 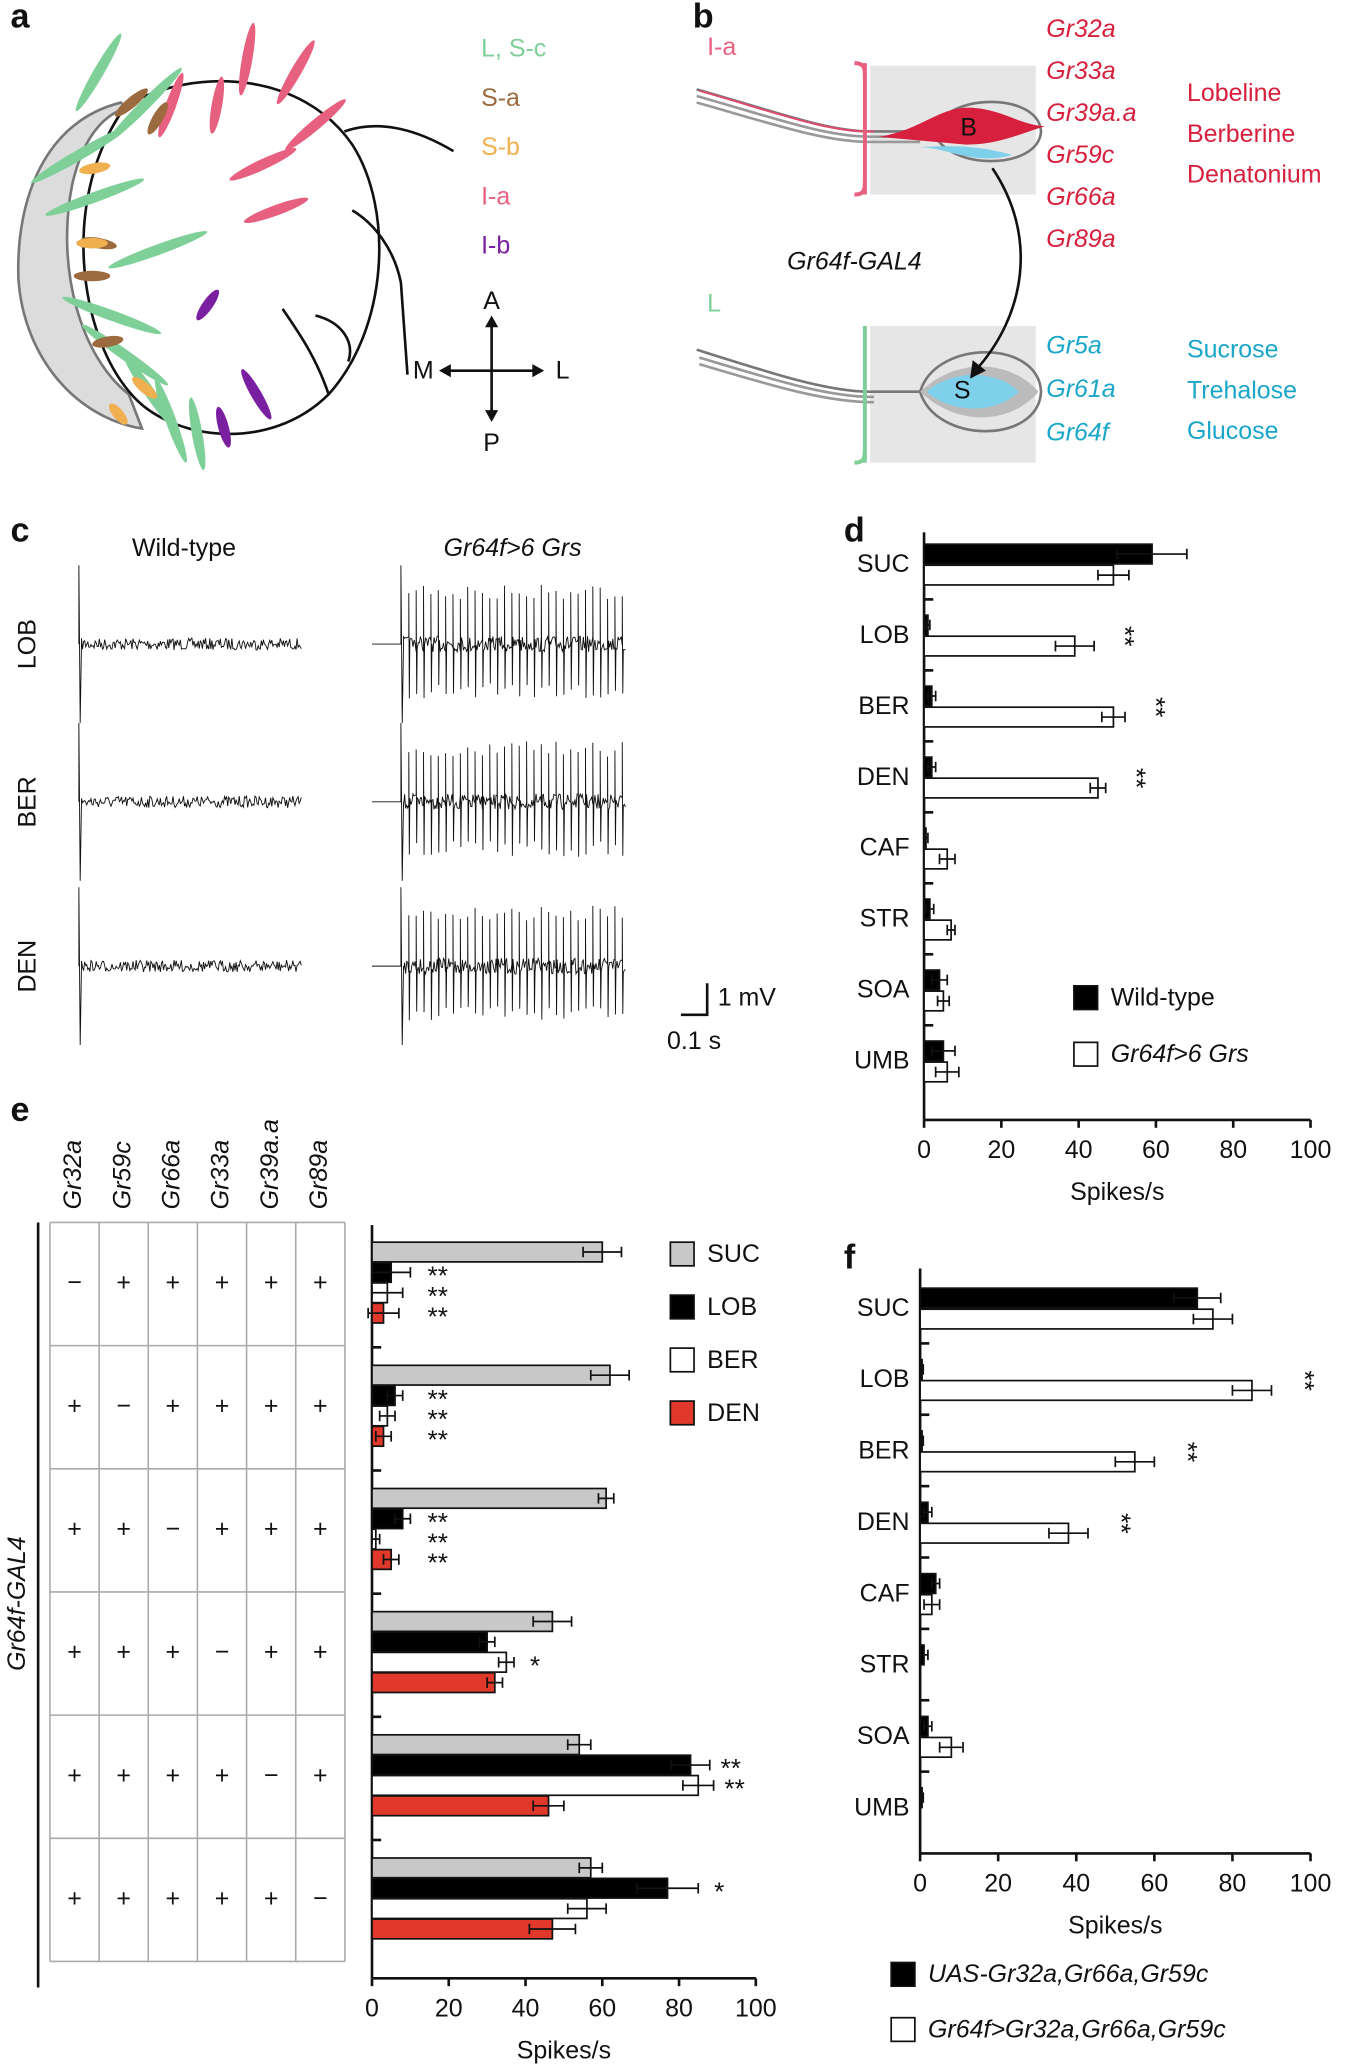 What do you see at coordinates (885, 1593) in the screenshot?
I see `category-label: CAF` at bounding box center [885, 1593].